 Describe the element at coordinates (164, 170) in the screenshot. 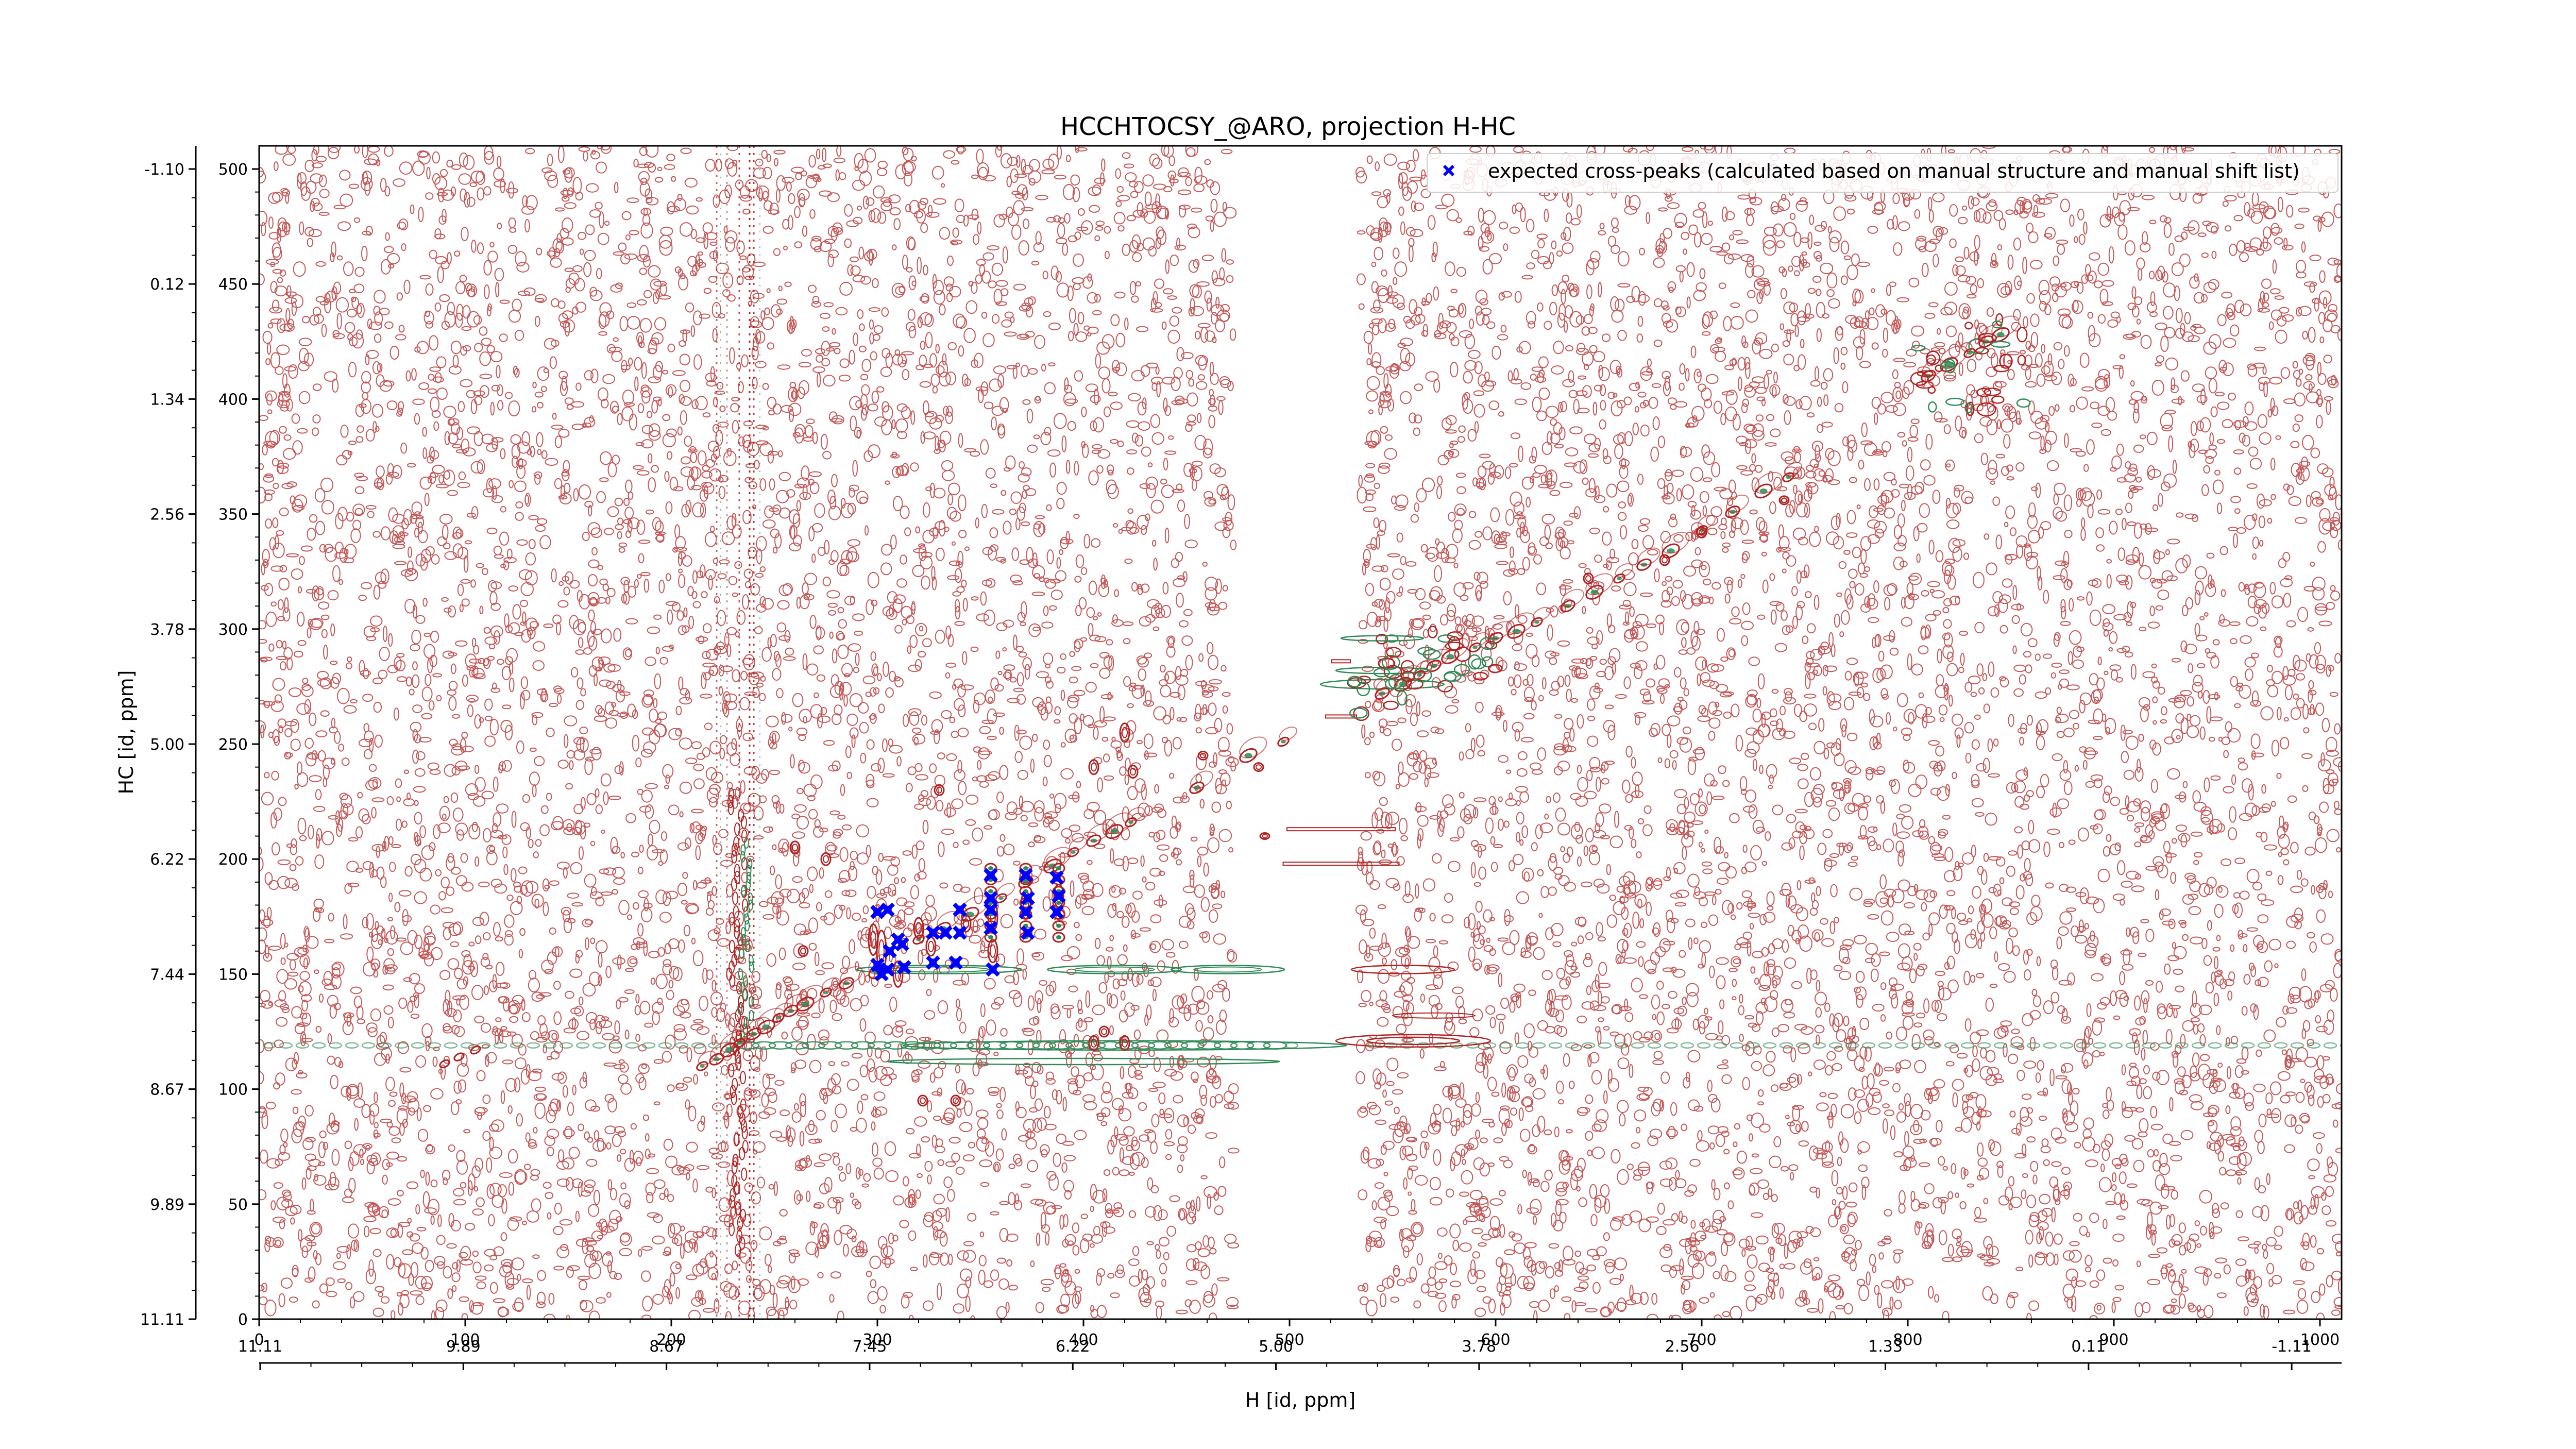

I see `y-ppm-tick-label: -1.10` at that location.